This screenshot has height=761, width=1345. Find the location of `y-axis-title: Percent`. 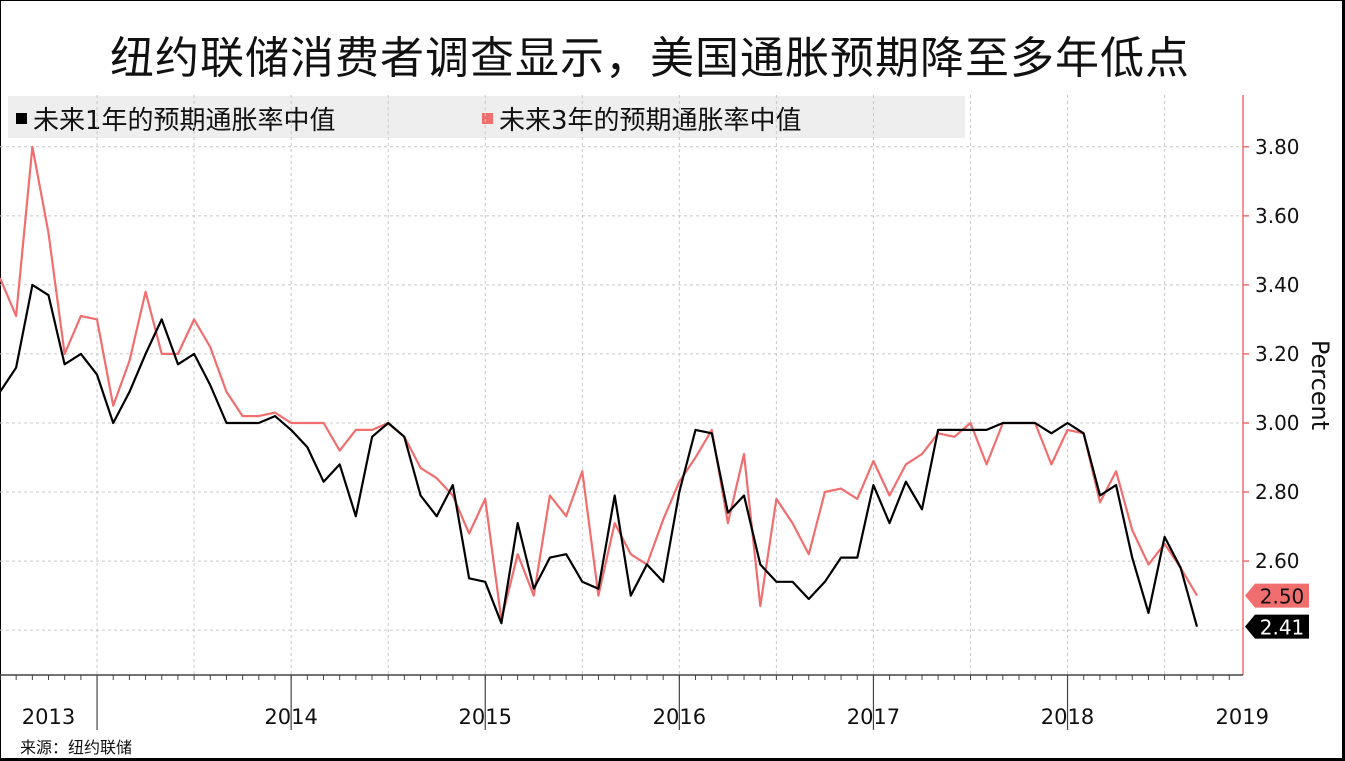

y-axis-title: Percent is located at coordinates (1320, 385).